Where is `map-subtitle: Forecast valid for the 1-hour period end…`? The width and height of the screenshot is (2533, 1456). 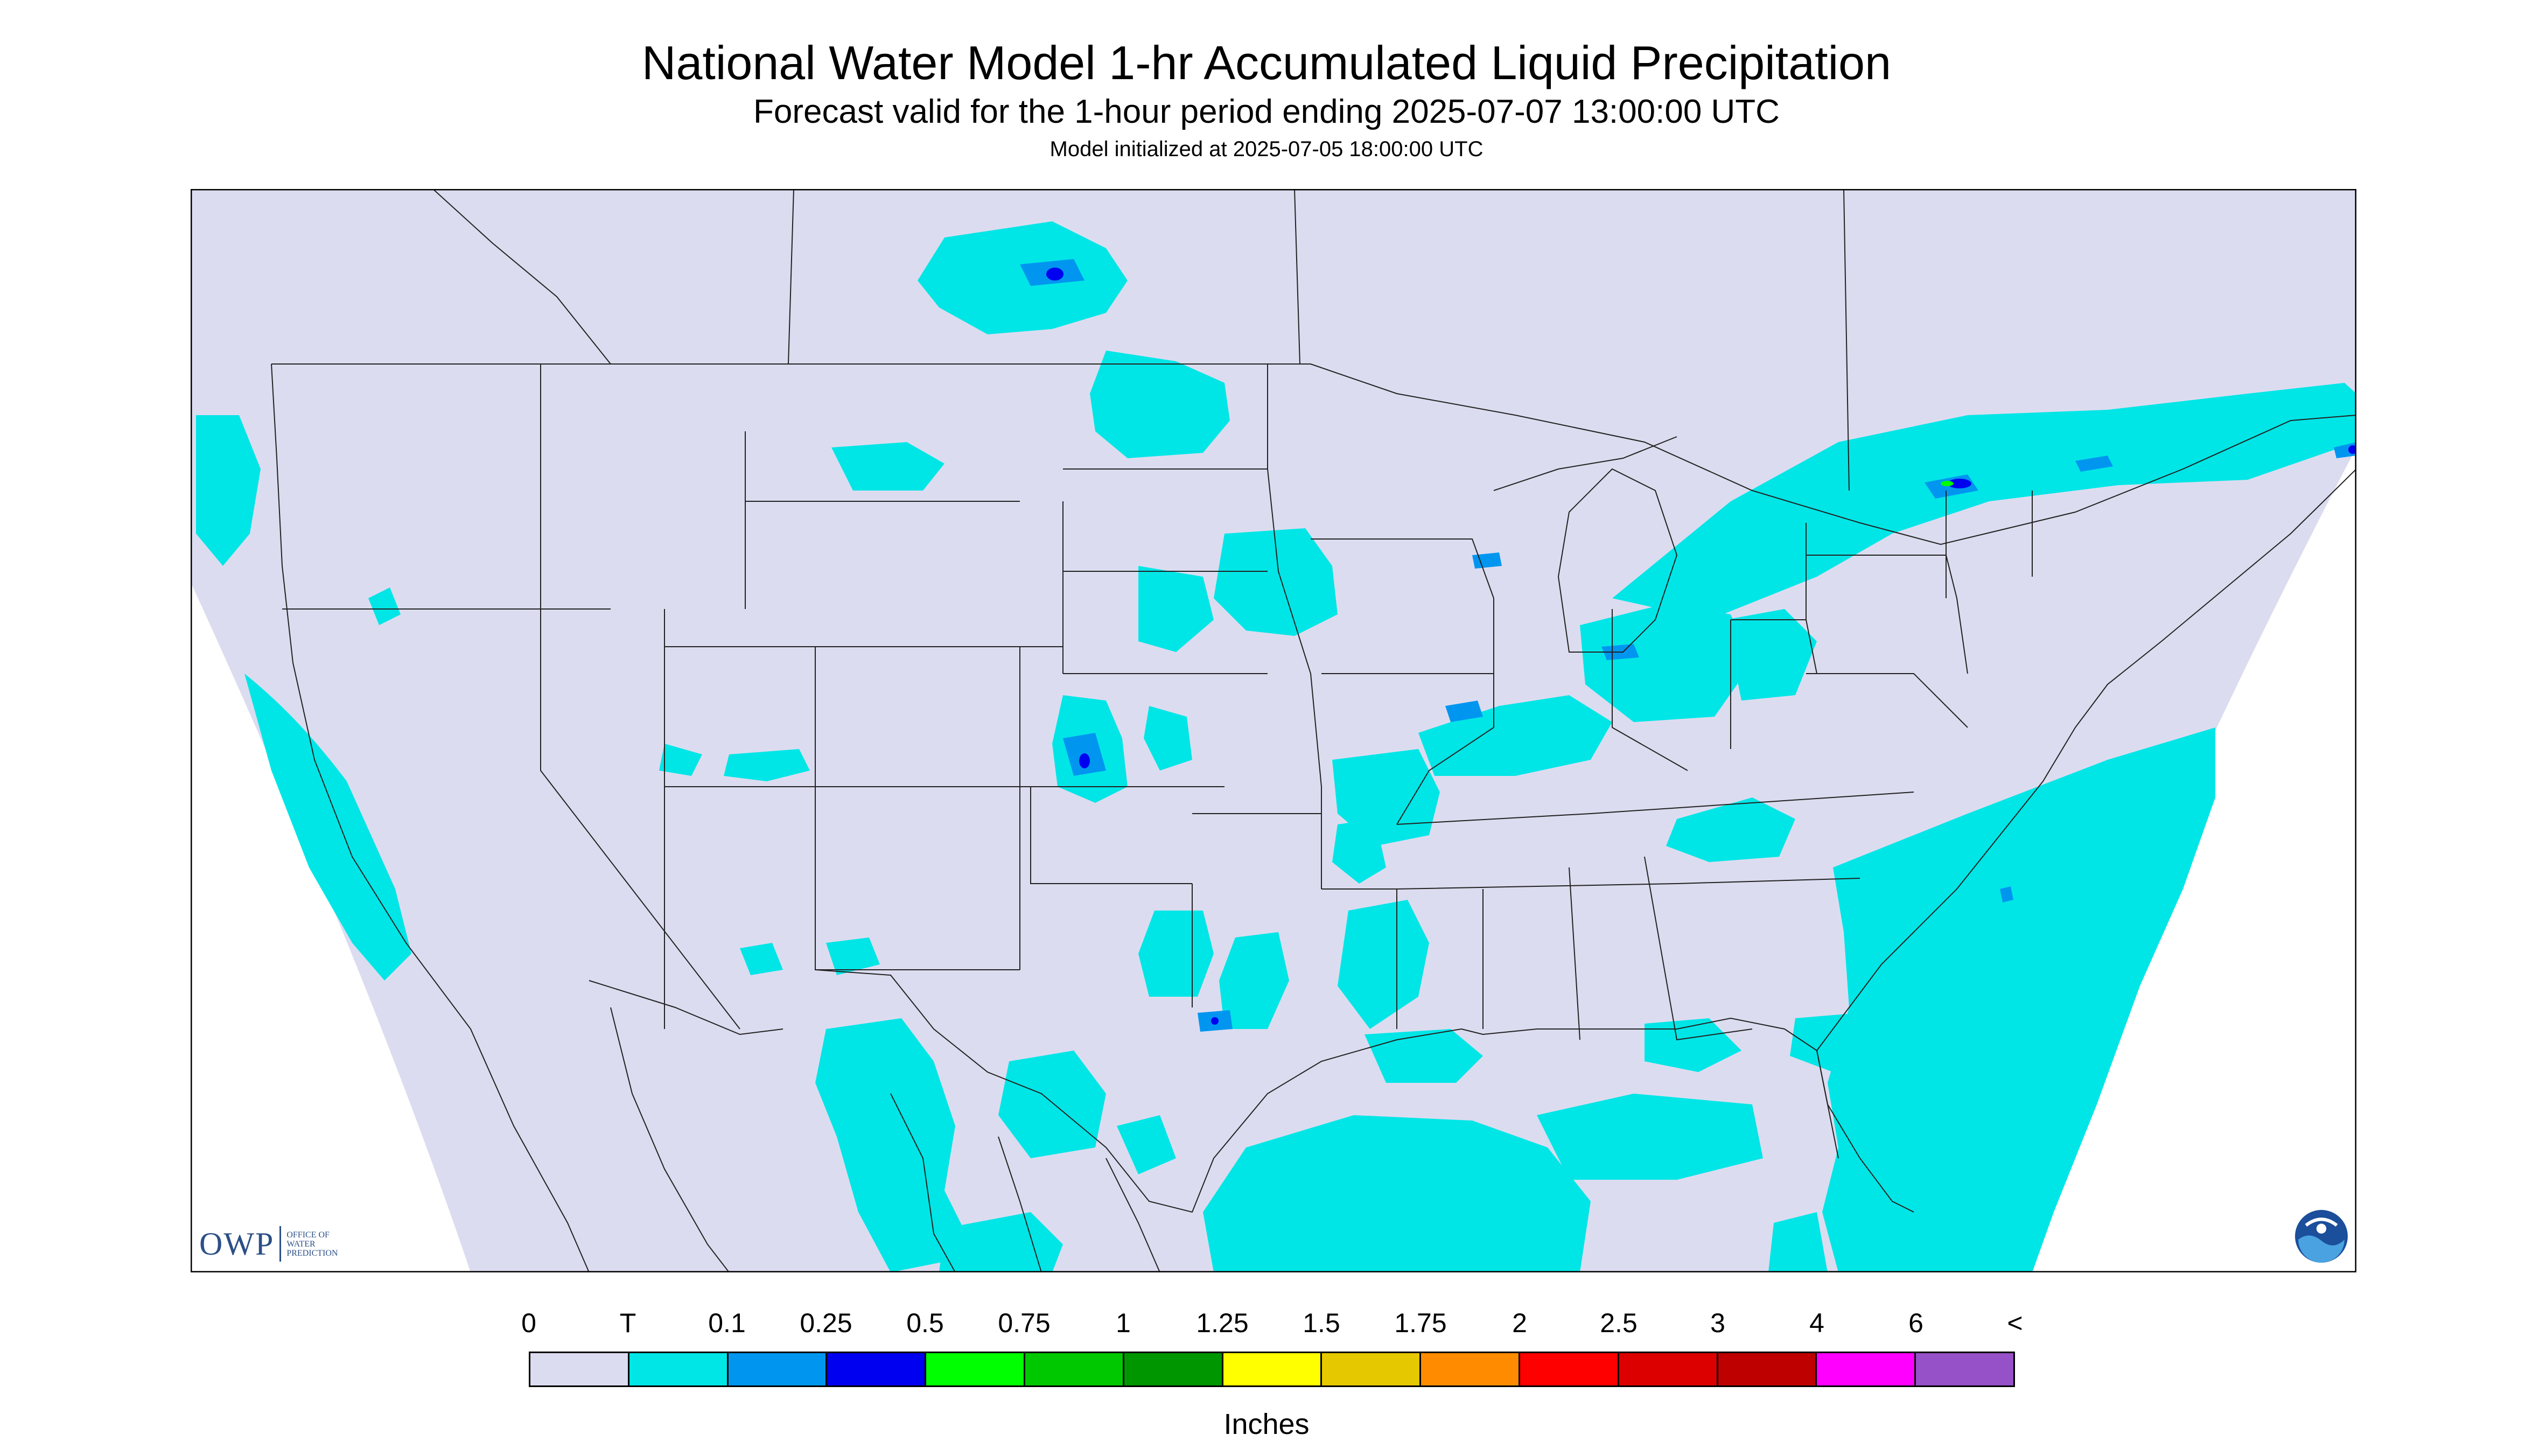 map-subtitle: Forecast valid for the 1-hour period end… is located at coordinates (1266, 111).